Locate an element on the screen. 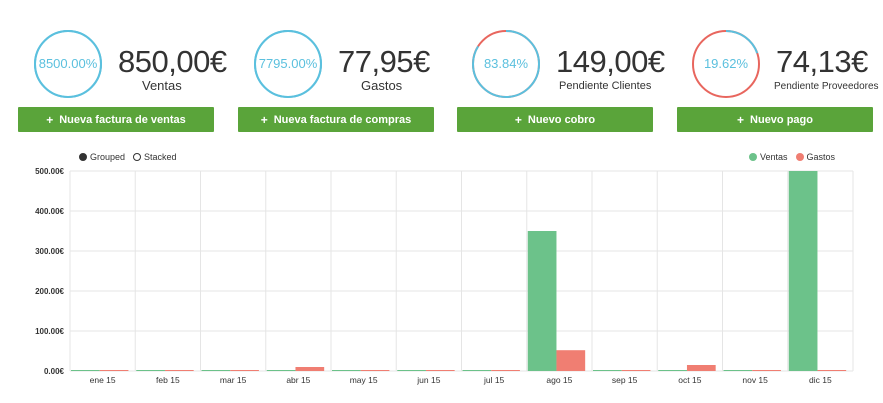 The width and height of the screenshot is (883, 403). radio-unselected-icon is located at coordinates (137, 157).